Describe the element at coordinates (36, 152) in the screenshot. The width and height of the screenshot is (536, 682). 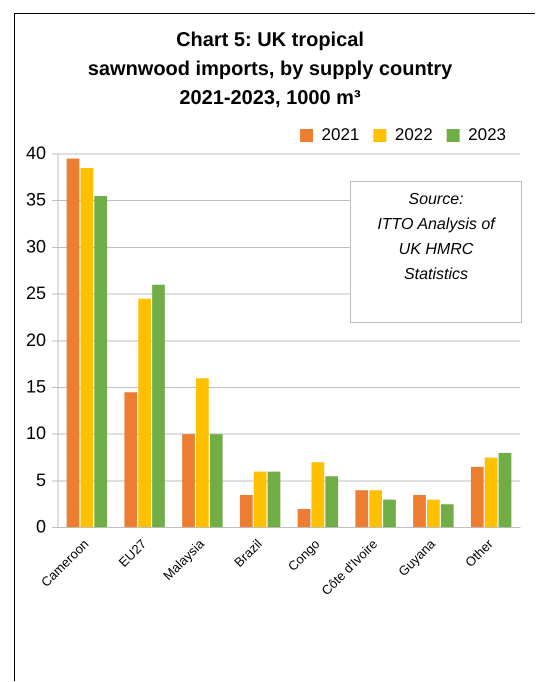
I see `y-tick-label: 40` at that location.